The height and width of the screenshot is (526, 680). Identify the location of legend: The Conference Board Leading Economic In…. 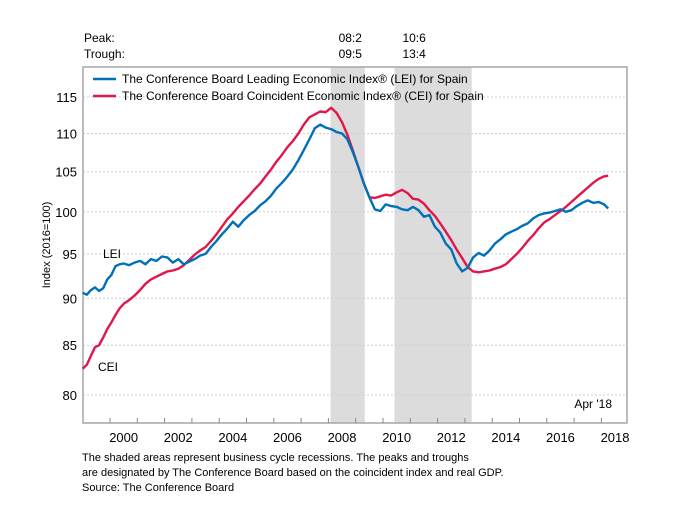
(288, 87).